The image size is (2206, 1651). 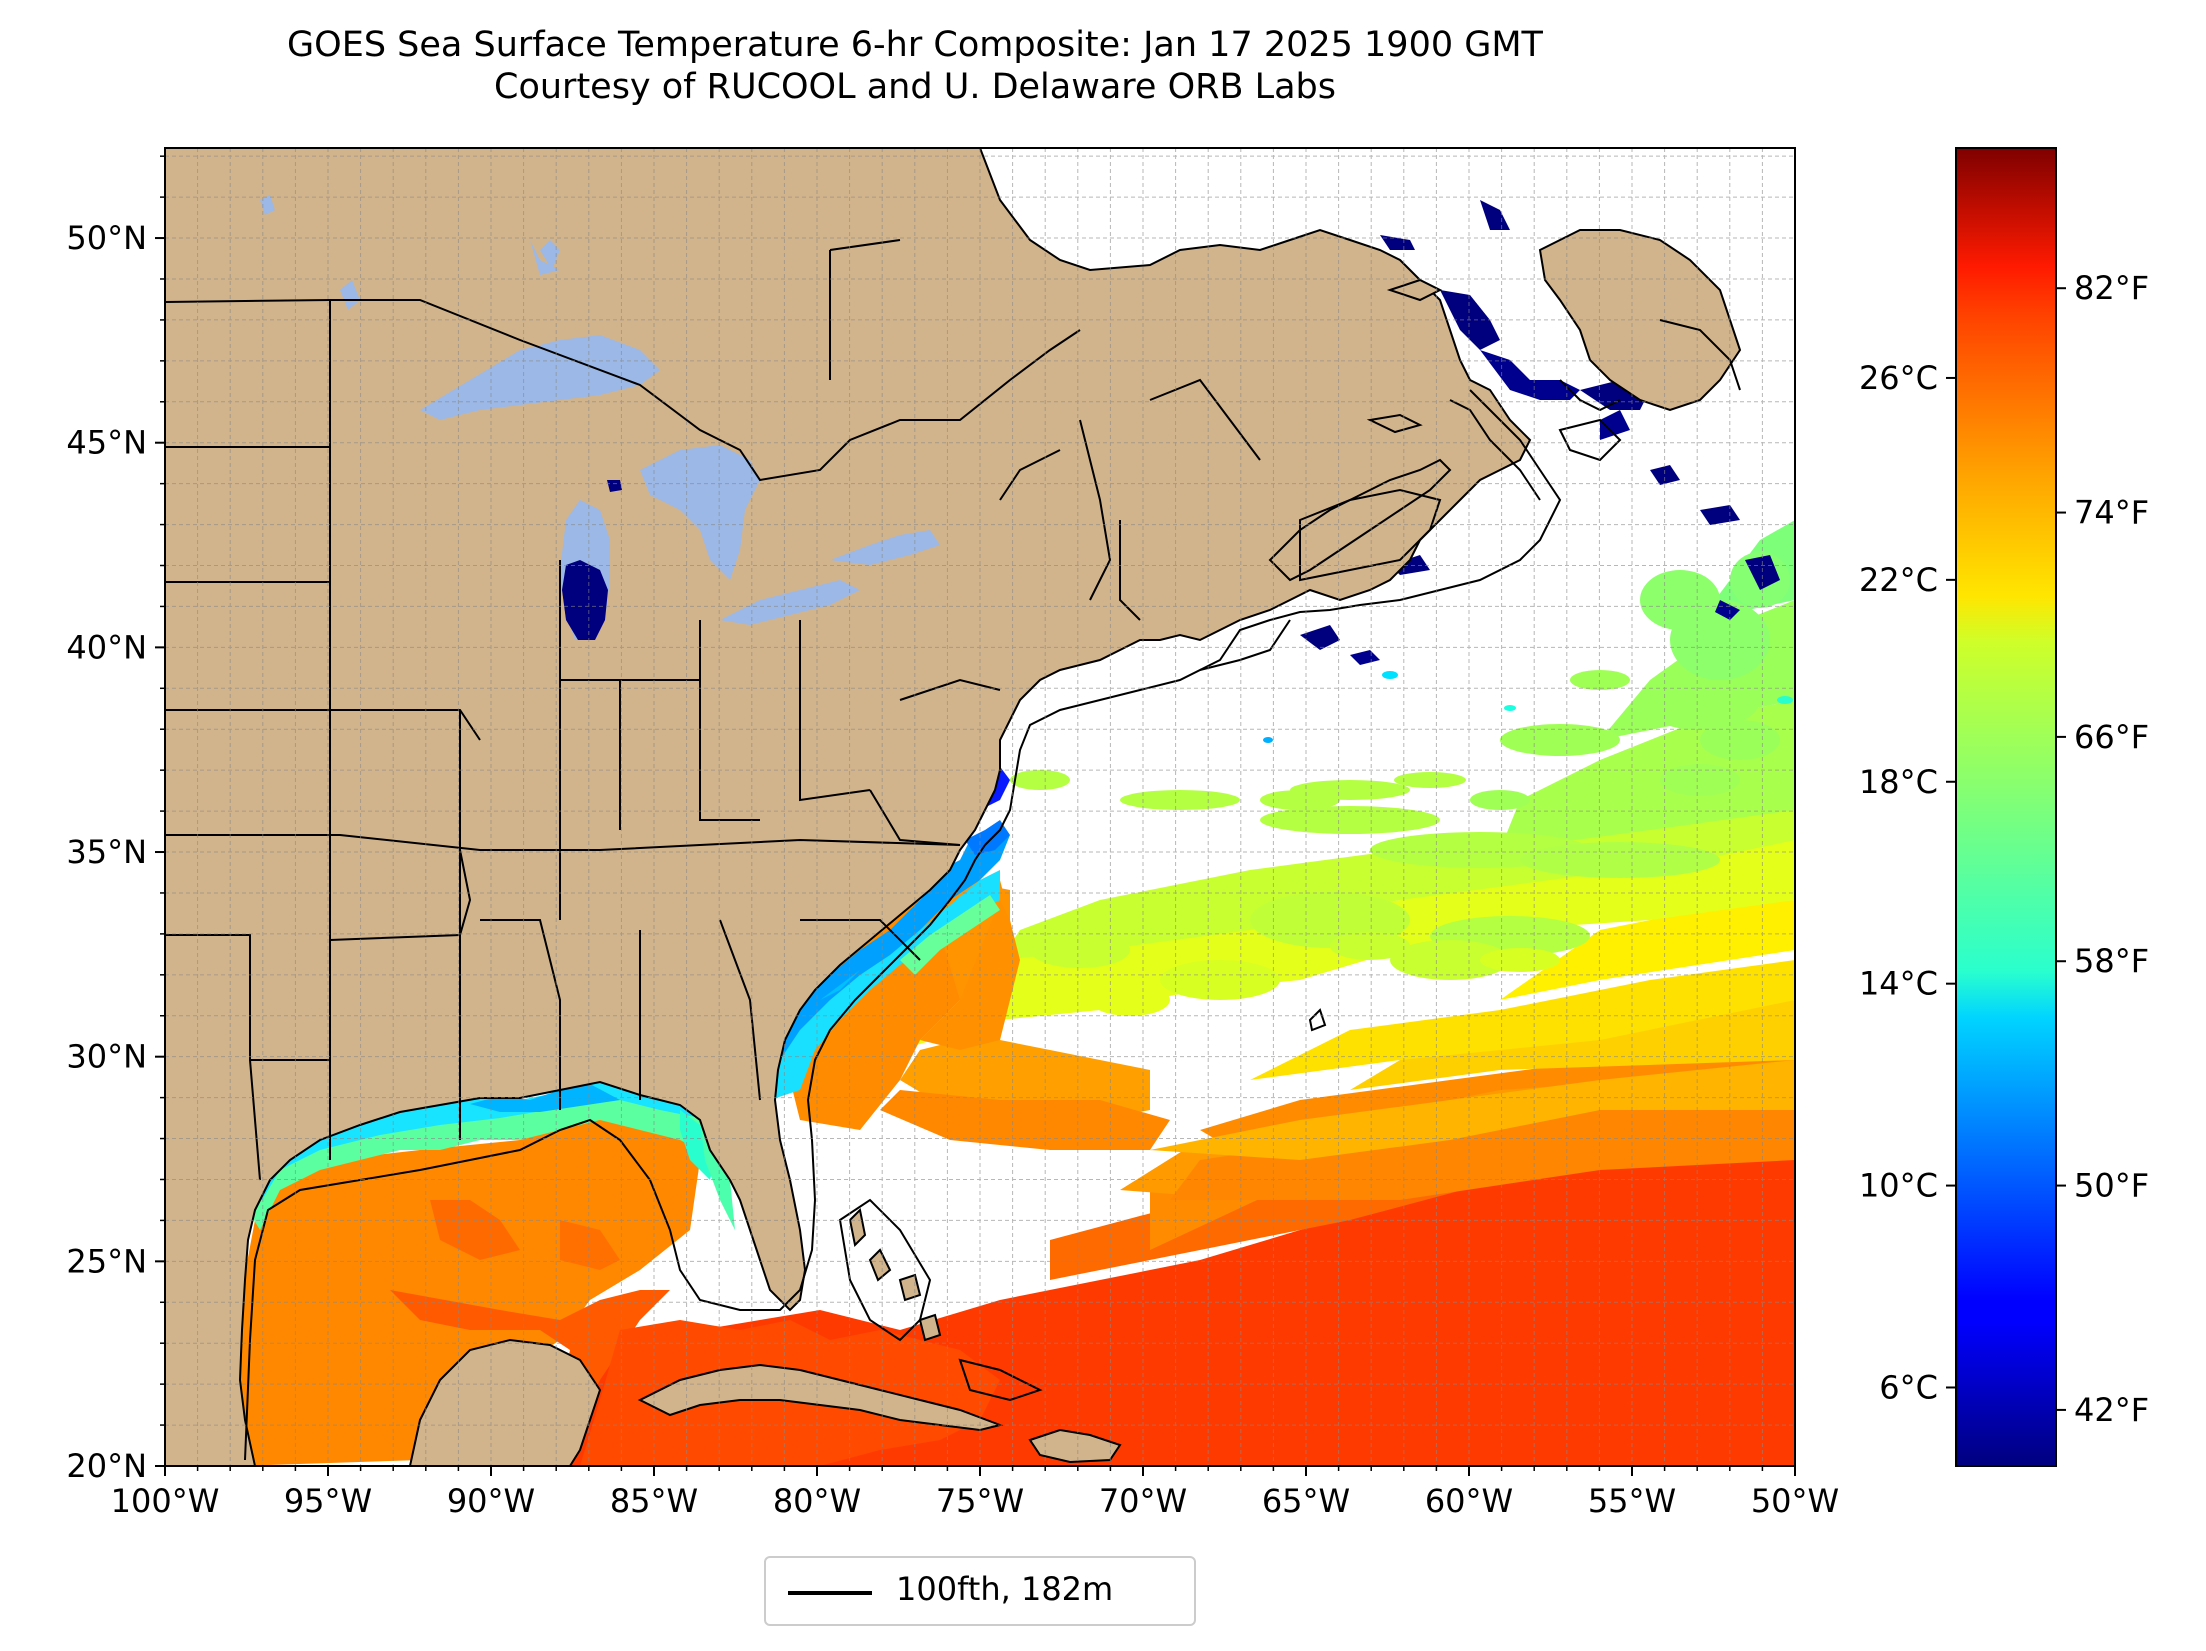 What do you see at coordinates (830, 1593) in the screenshot?
I see `legend-line-swatch` at bounding box center [830, 1593].